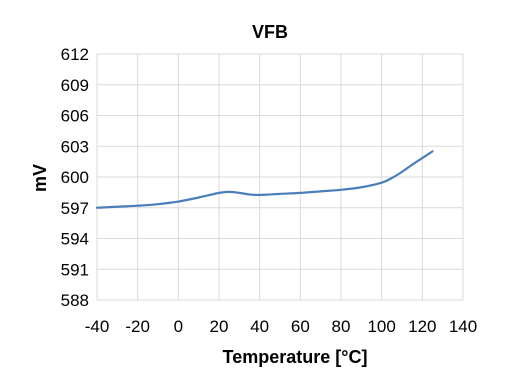 Image resolution: width=523 pixels, height=371 pixels. I want to click on x-tick-label: 0, so click(178, 326).